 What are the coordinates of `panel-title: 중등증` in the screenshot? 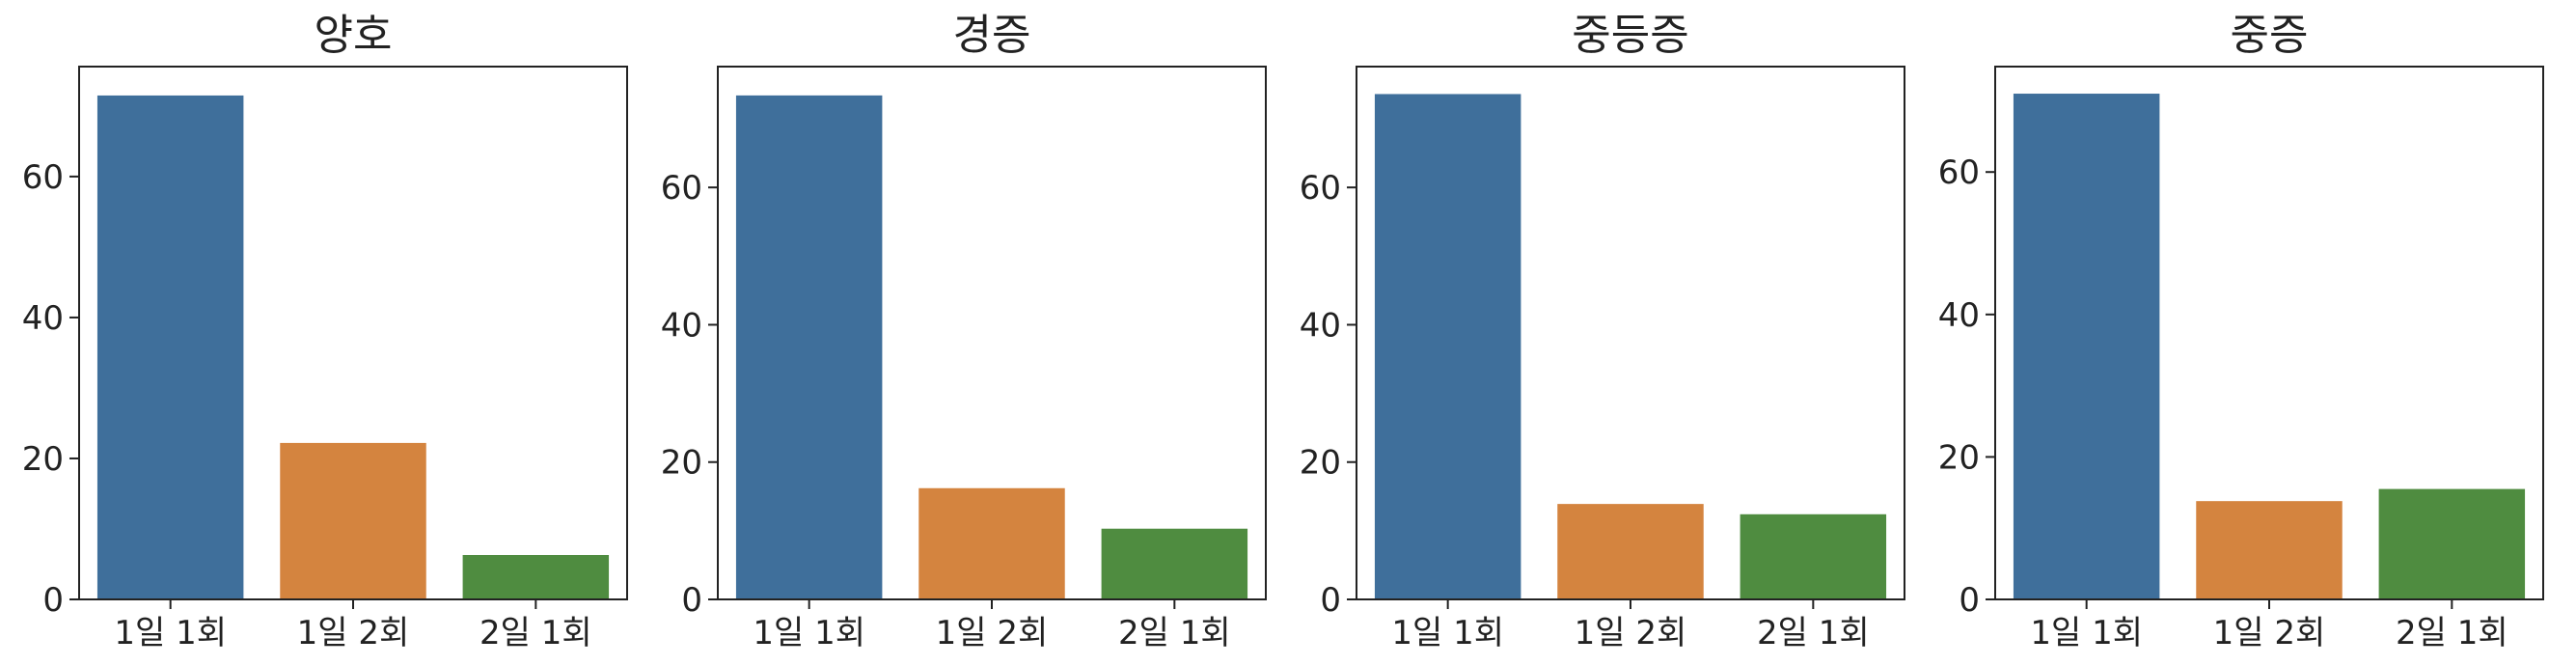 It's located at (1630, 35).